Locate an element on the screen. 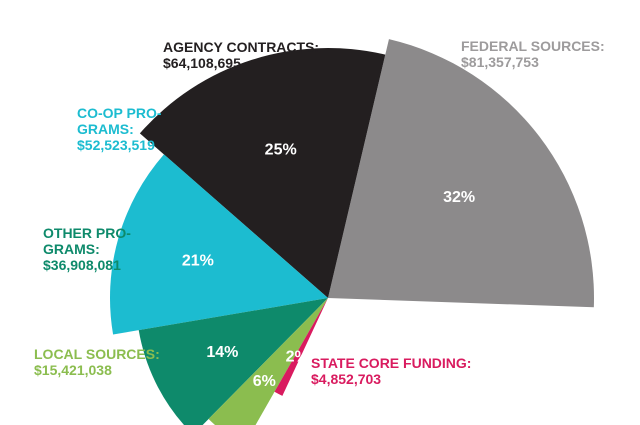 The image size is (640, 425). label-agency-contracts: AGENCY CONTRACTS: $64,108,695 is located at coordinates (241, 55).